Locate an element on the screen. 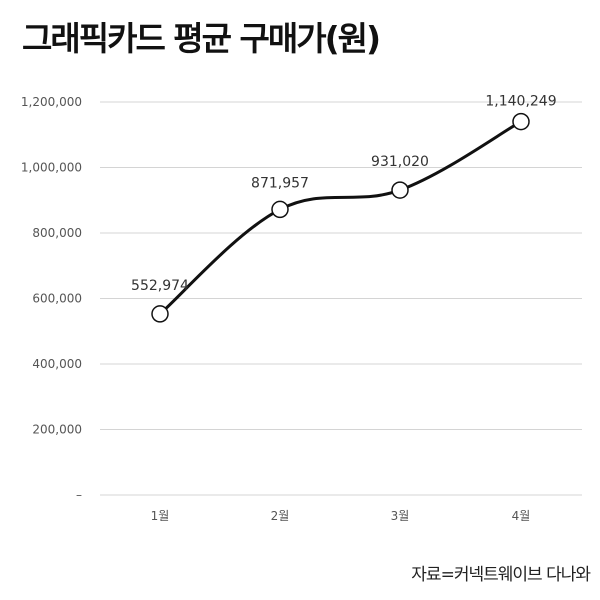  data-label: 871,957 is located at coordinates (280, 183).